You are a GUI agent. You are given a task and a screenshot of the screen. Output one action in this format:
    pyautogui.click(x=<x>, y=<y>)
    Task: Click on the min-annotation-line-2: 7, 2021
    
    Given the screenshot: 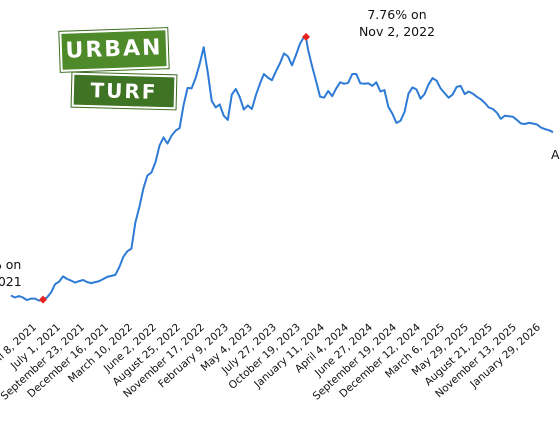 What is the action you would take?
    pyautogui.click(x=11, y=281)
    